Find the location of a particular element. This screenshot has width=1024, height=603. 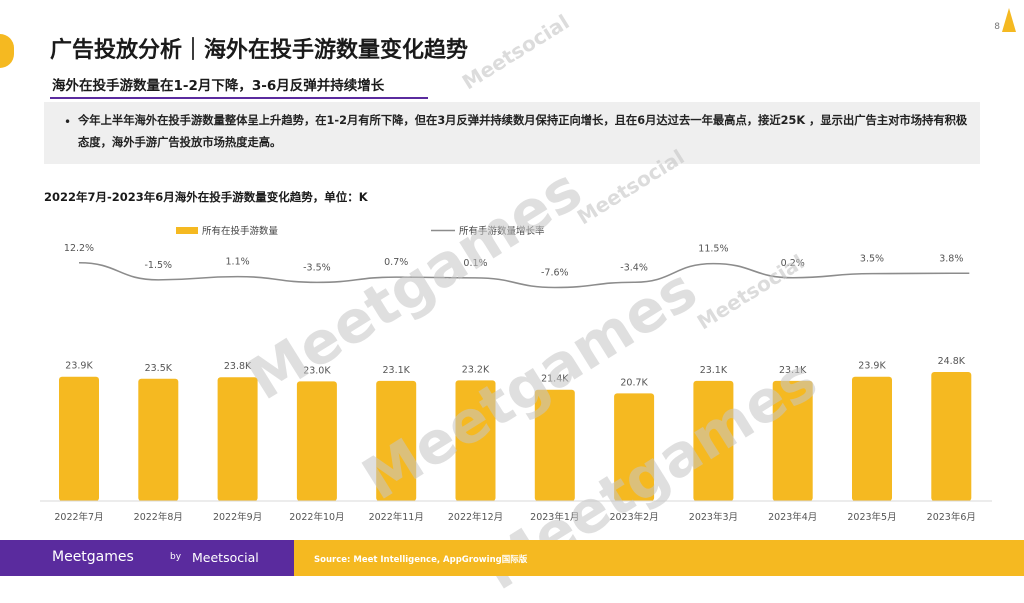

footer-source-bar is located at coordinates (659, 558).